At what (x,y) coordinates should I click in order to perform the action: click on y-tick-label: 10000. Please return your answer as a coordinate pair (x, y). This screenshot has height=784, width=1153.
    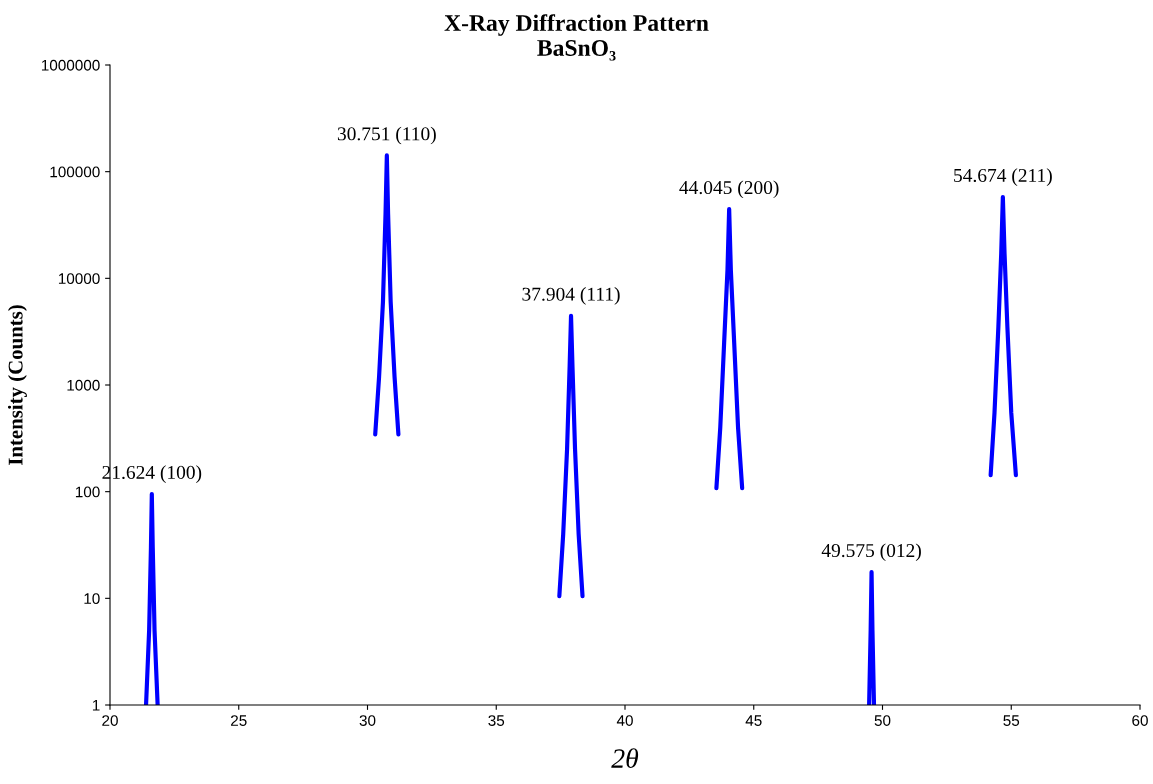
    Looking at the image, I should click on (79, 279).